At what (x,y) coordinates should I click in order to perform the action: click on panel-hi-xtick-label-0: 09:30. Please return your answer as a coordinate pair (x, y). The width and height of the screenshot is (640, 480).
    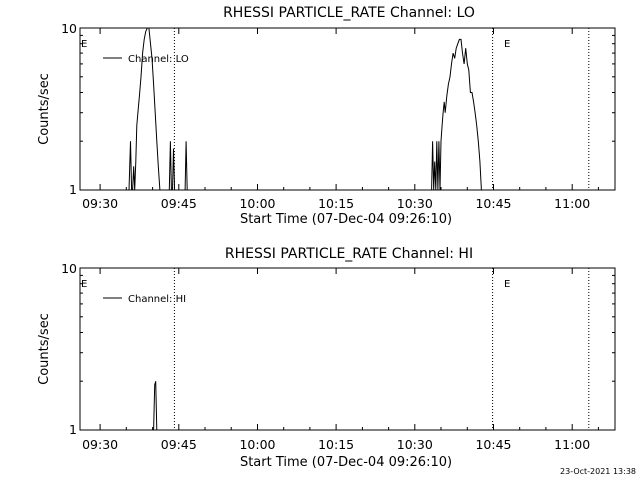
    Looking at the image, I should click on (100, 444).